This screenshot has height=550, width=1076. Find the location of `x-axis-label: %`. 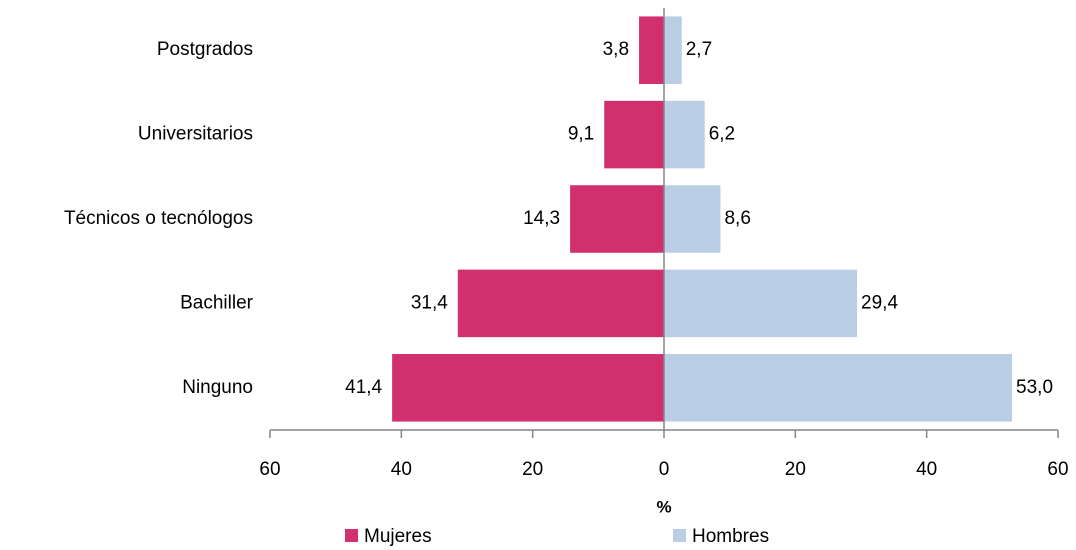

x-axis-label: % is located at coordinates (663, 506).